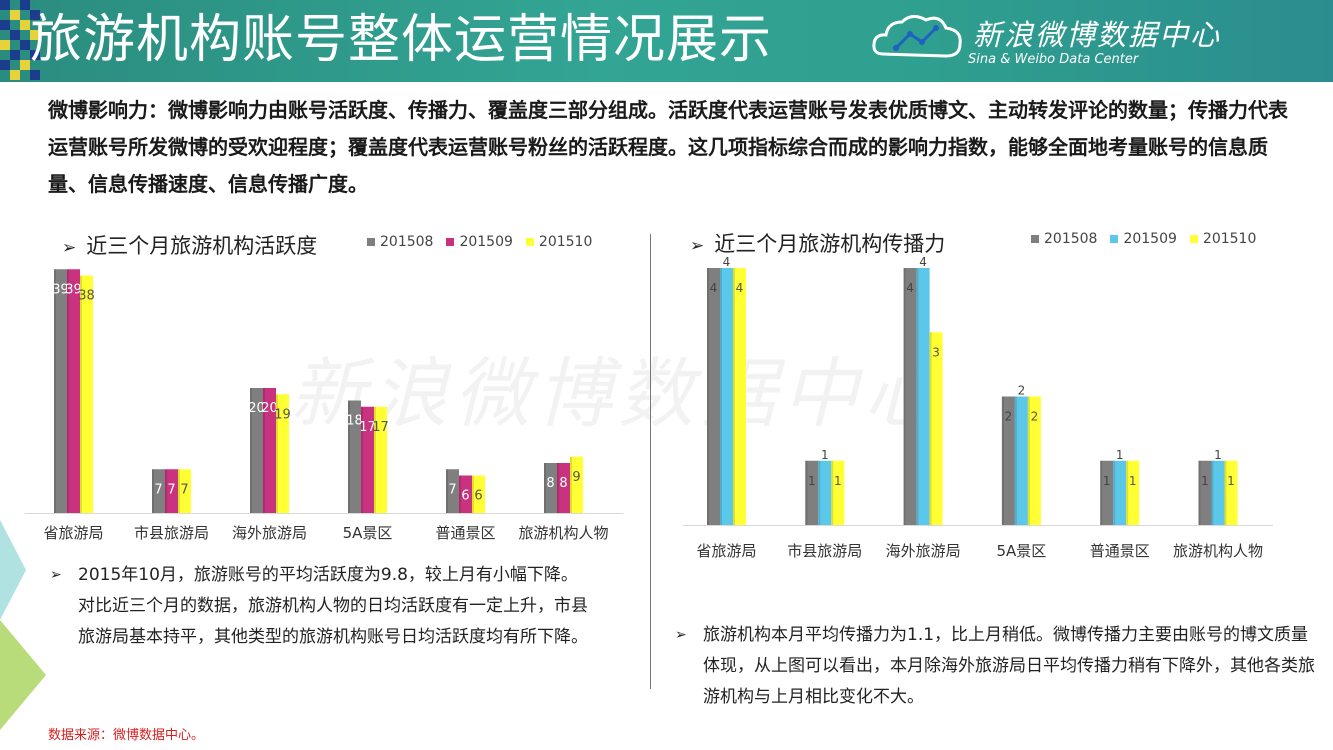  What do you see at coordinates (108, 110) in the screenshot?
I see `intro-term: 微博影响力：` at bounding box center [108, 110].